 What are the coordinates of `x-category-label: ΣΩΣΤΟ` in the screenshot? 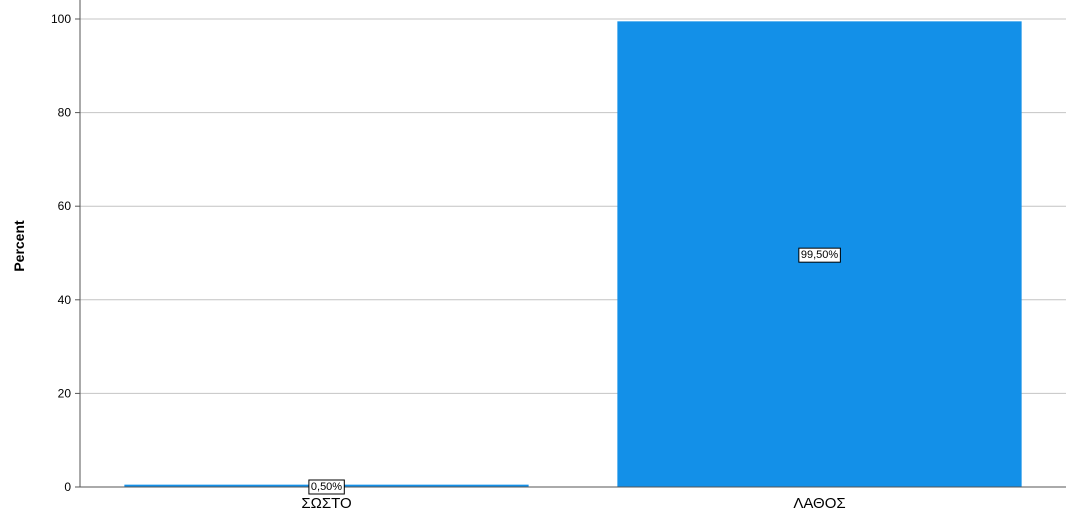 It's located at (326, 503).